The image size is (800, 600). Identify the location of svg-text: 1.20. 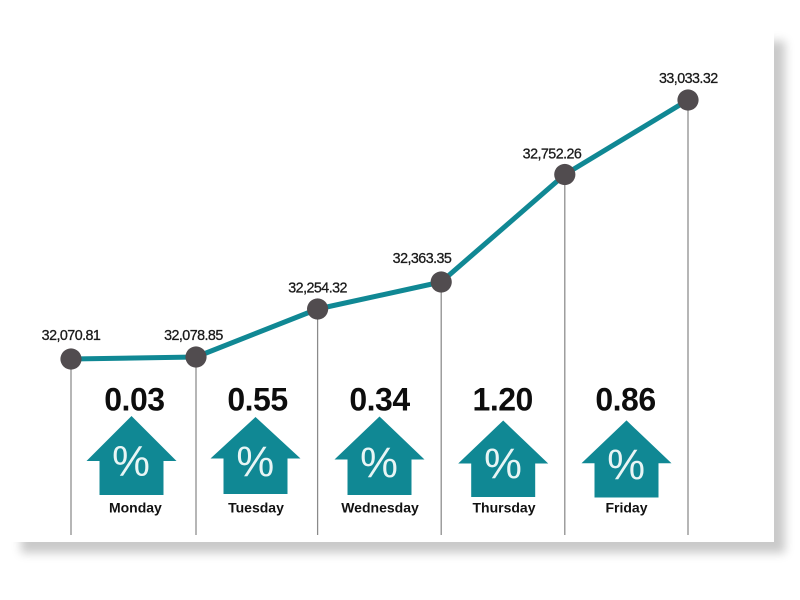
(503, 400).